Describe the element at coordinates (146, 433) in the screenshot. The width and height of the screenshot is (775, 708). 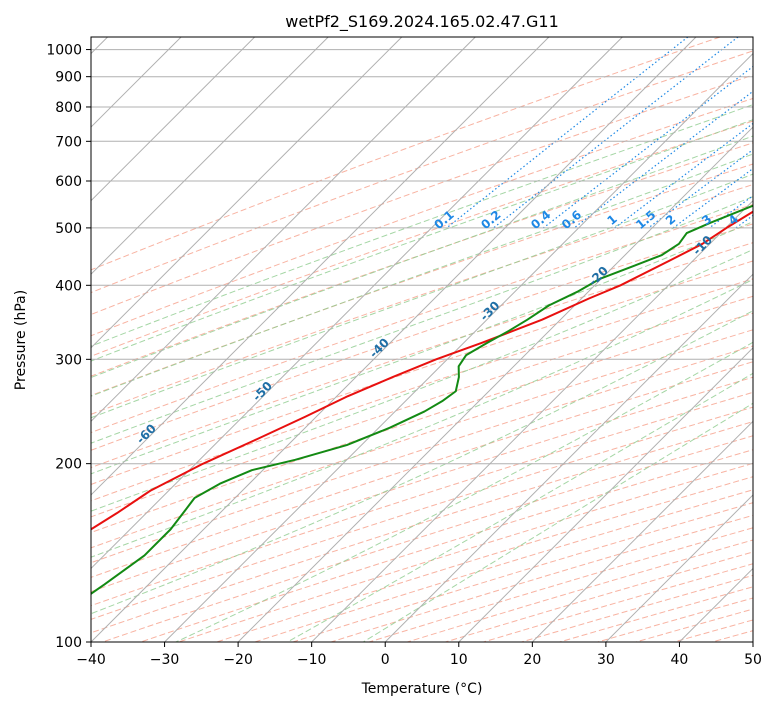
I see `isotherm-label: -60` at that location.